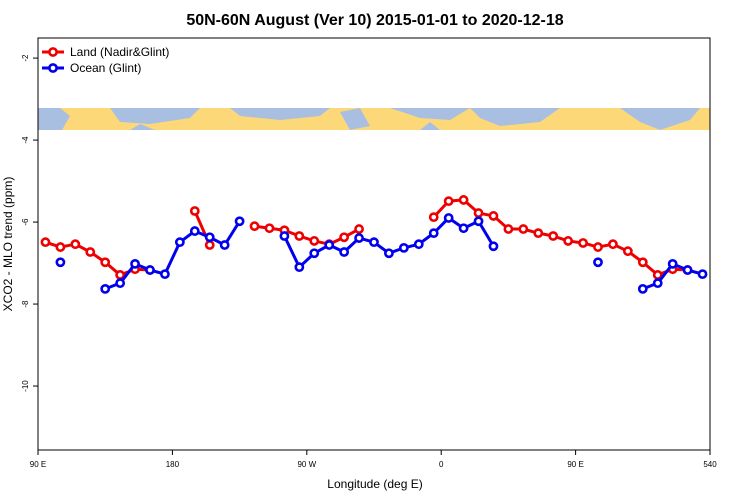  I want to click on y-tick-label: -2, so click(25, 58).